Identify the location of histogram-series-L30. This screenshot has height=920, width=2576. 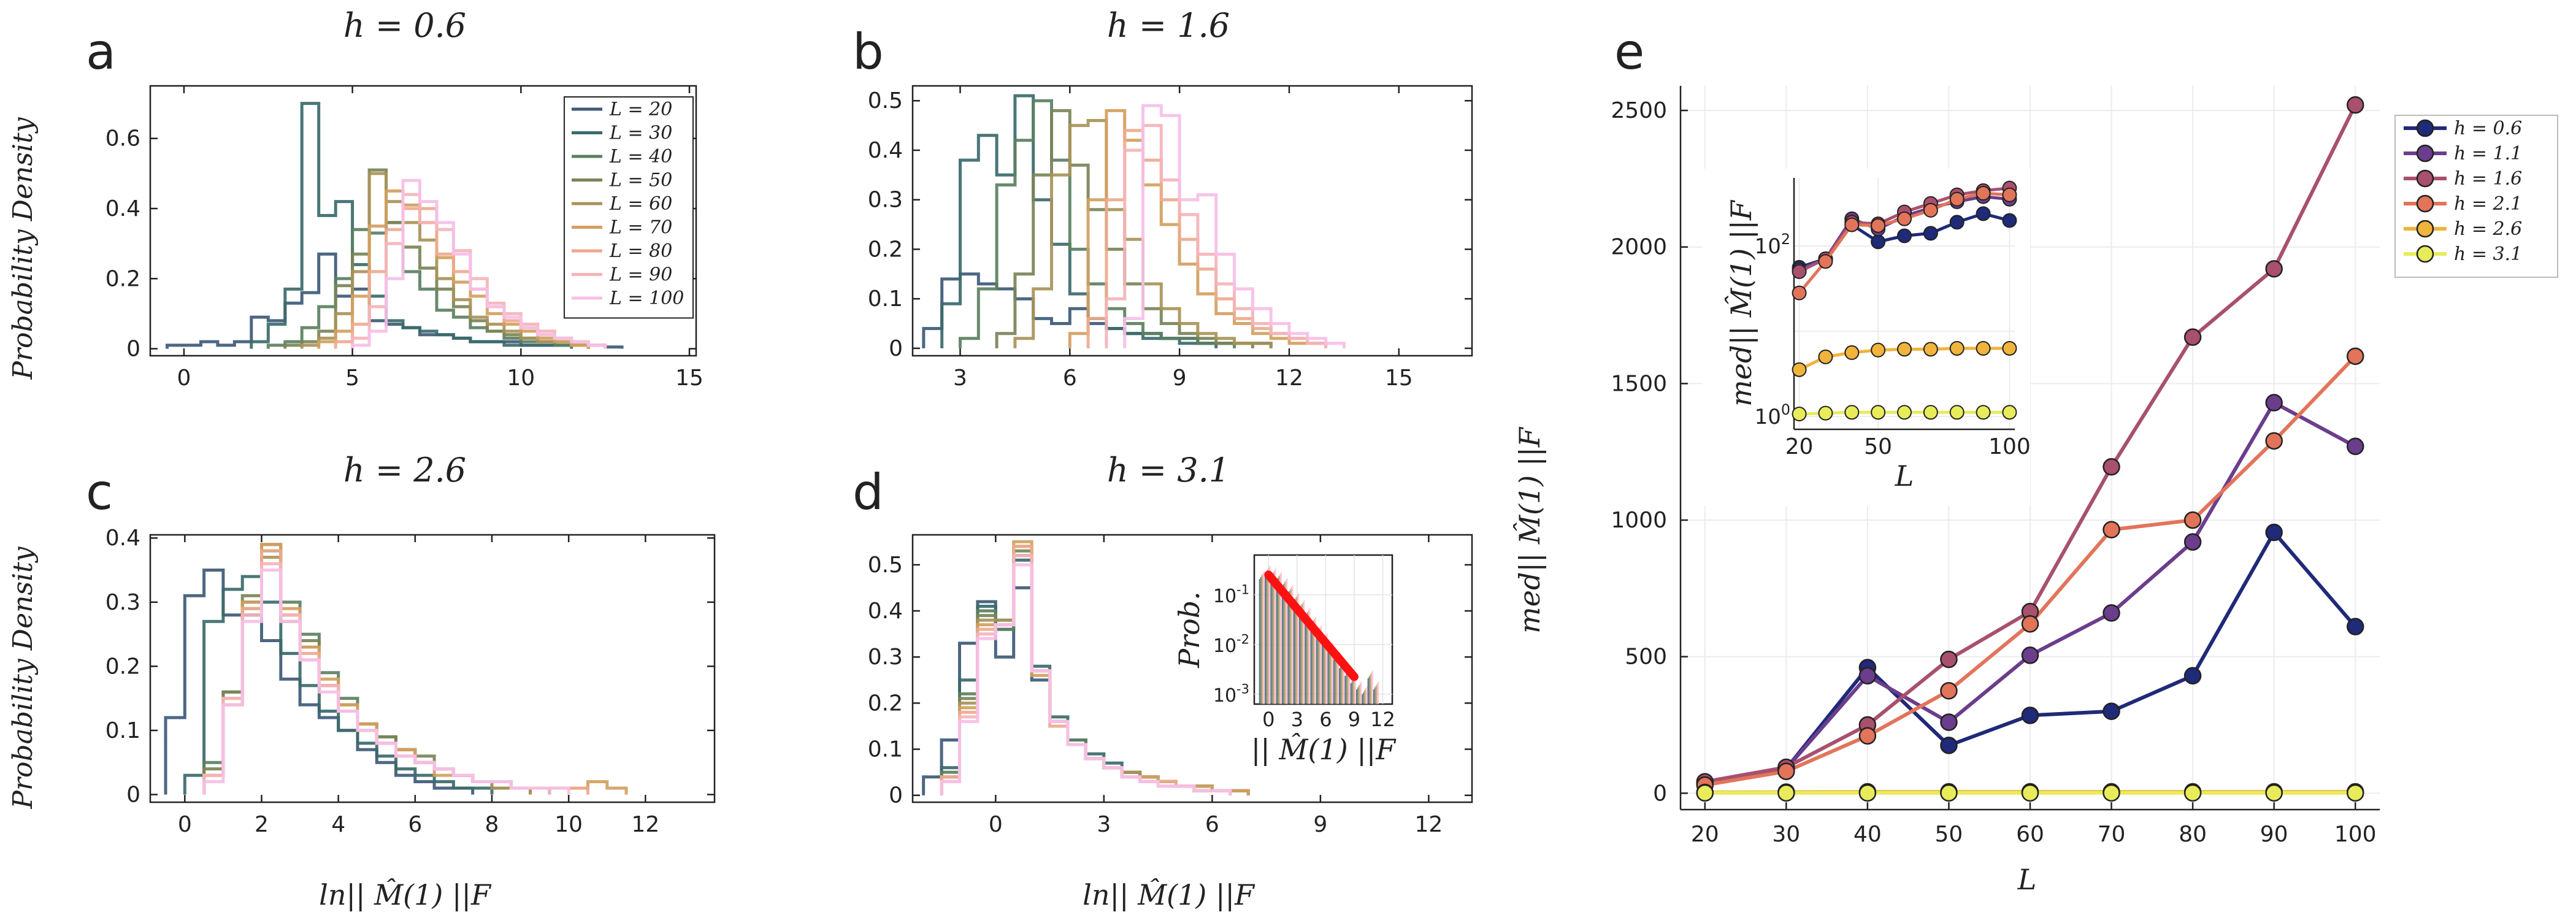
(1079, 221).